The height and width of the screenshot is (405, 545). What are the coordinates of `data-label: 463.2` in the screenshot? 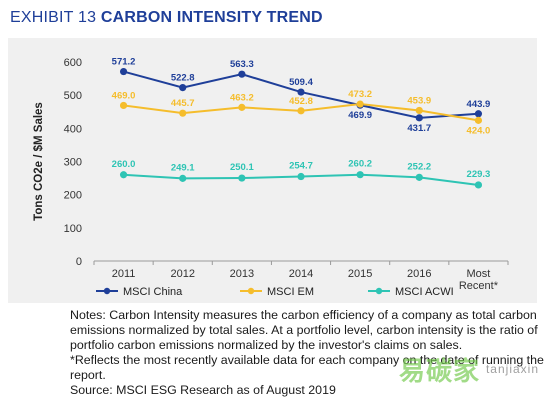 It's located at (242, 97).